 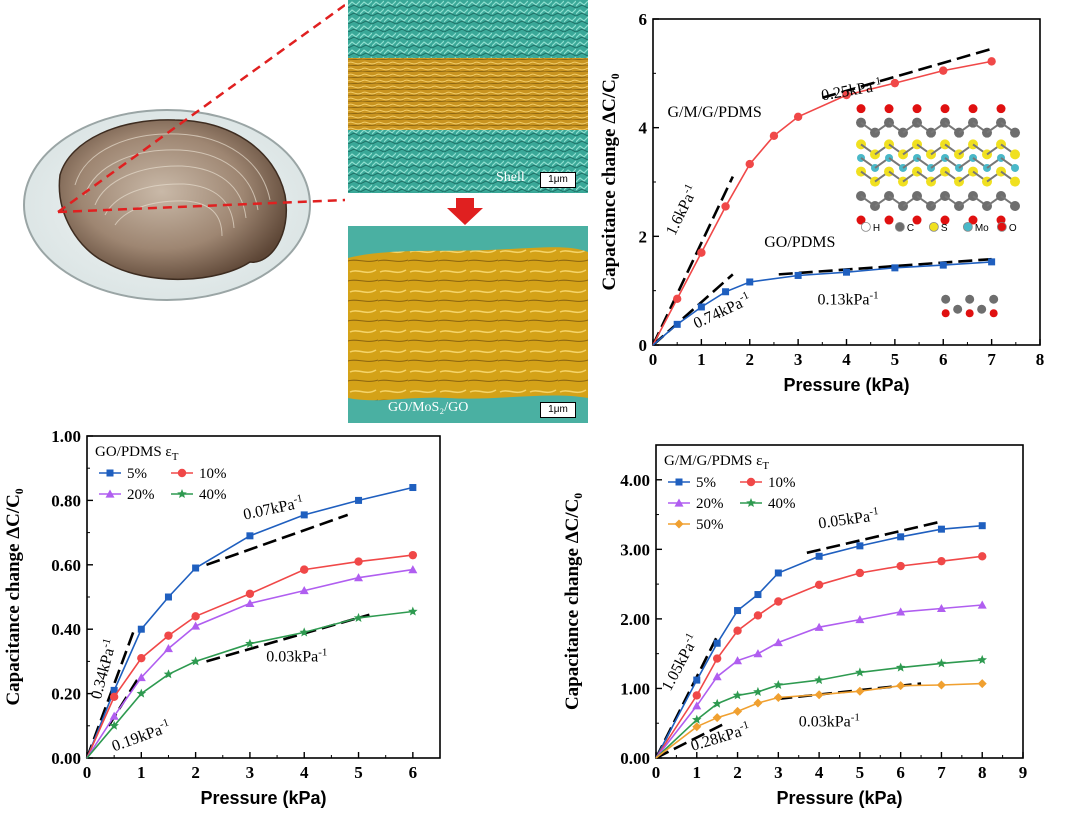 I want to click on x-tick-label: 1, so click(x=141, y=772).